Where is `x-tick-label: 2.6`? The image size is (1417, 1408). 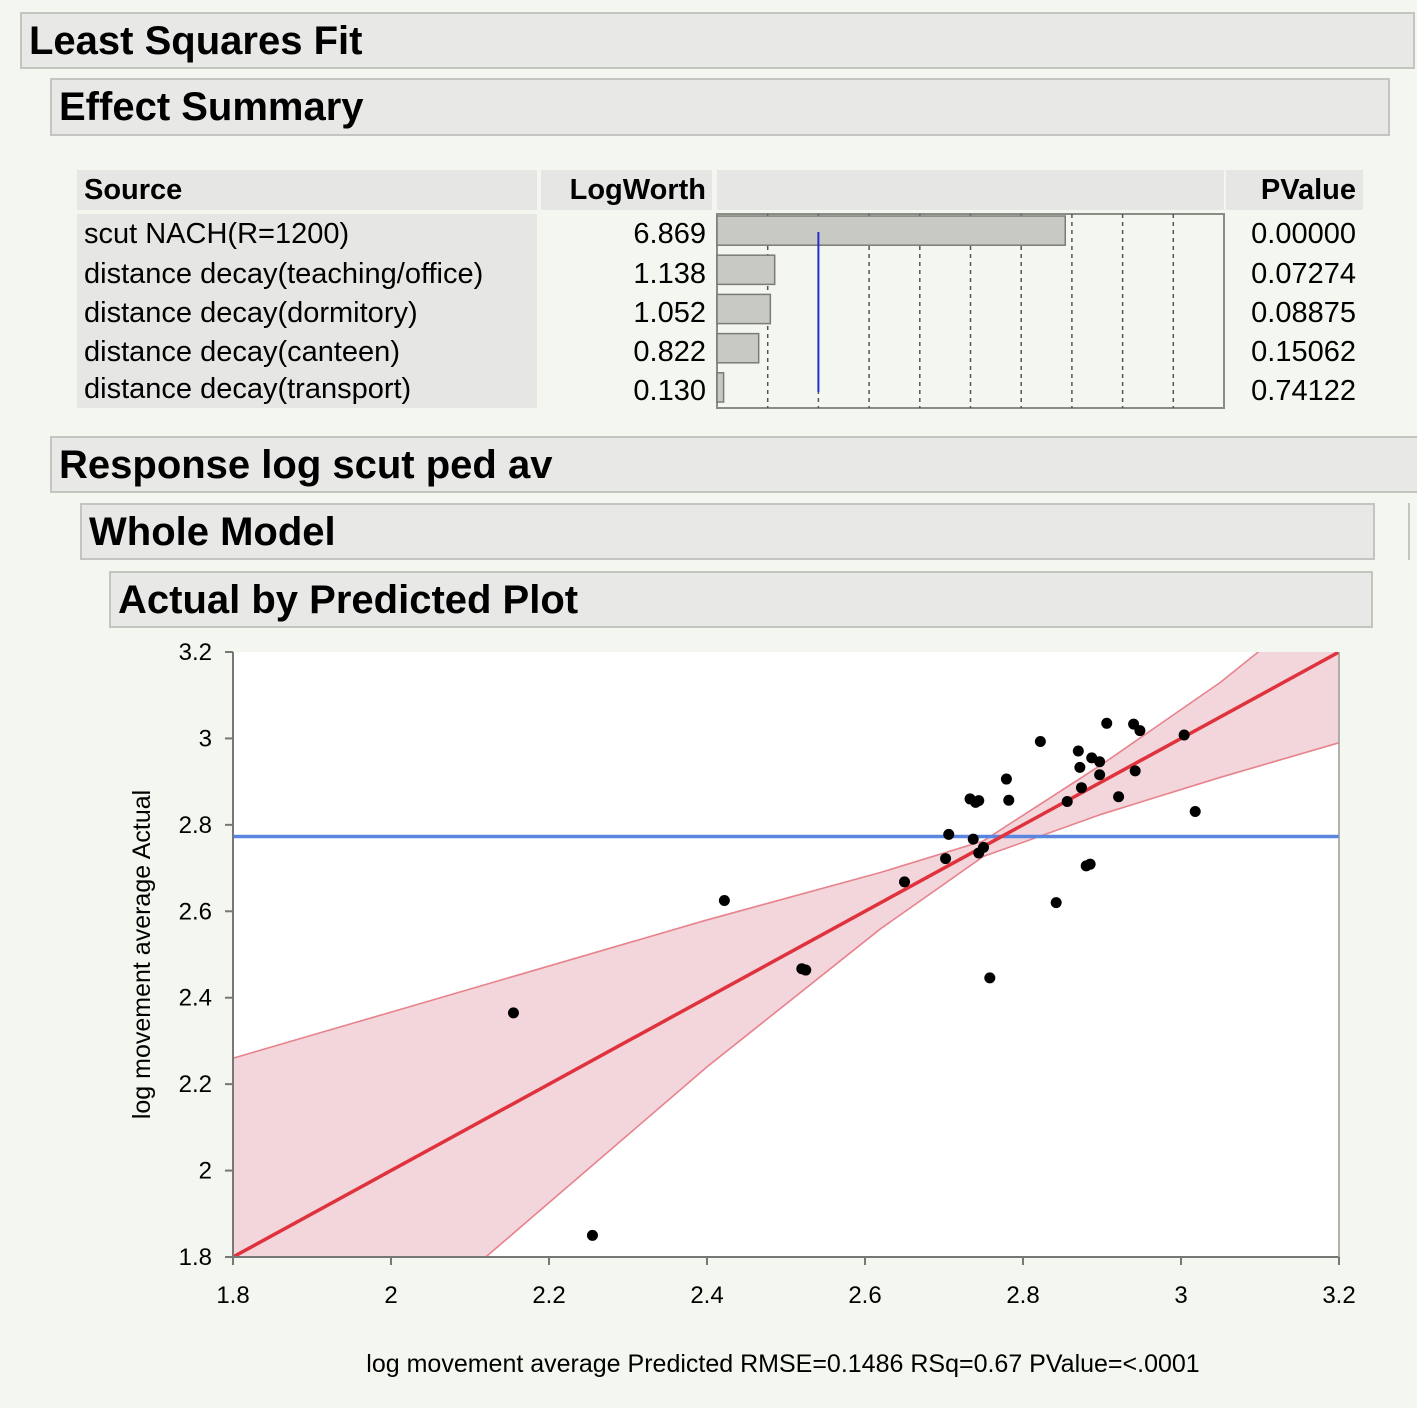 x-tick-label: 2.6 is located at coordinates (864, 1295).